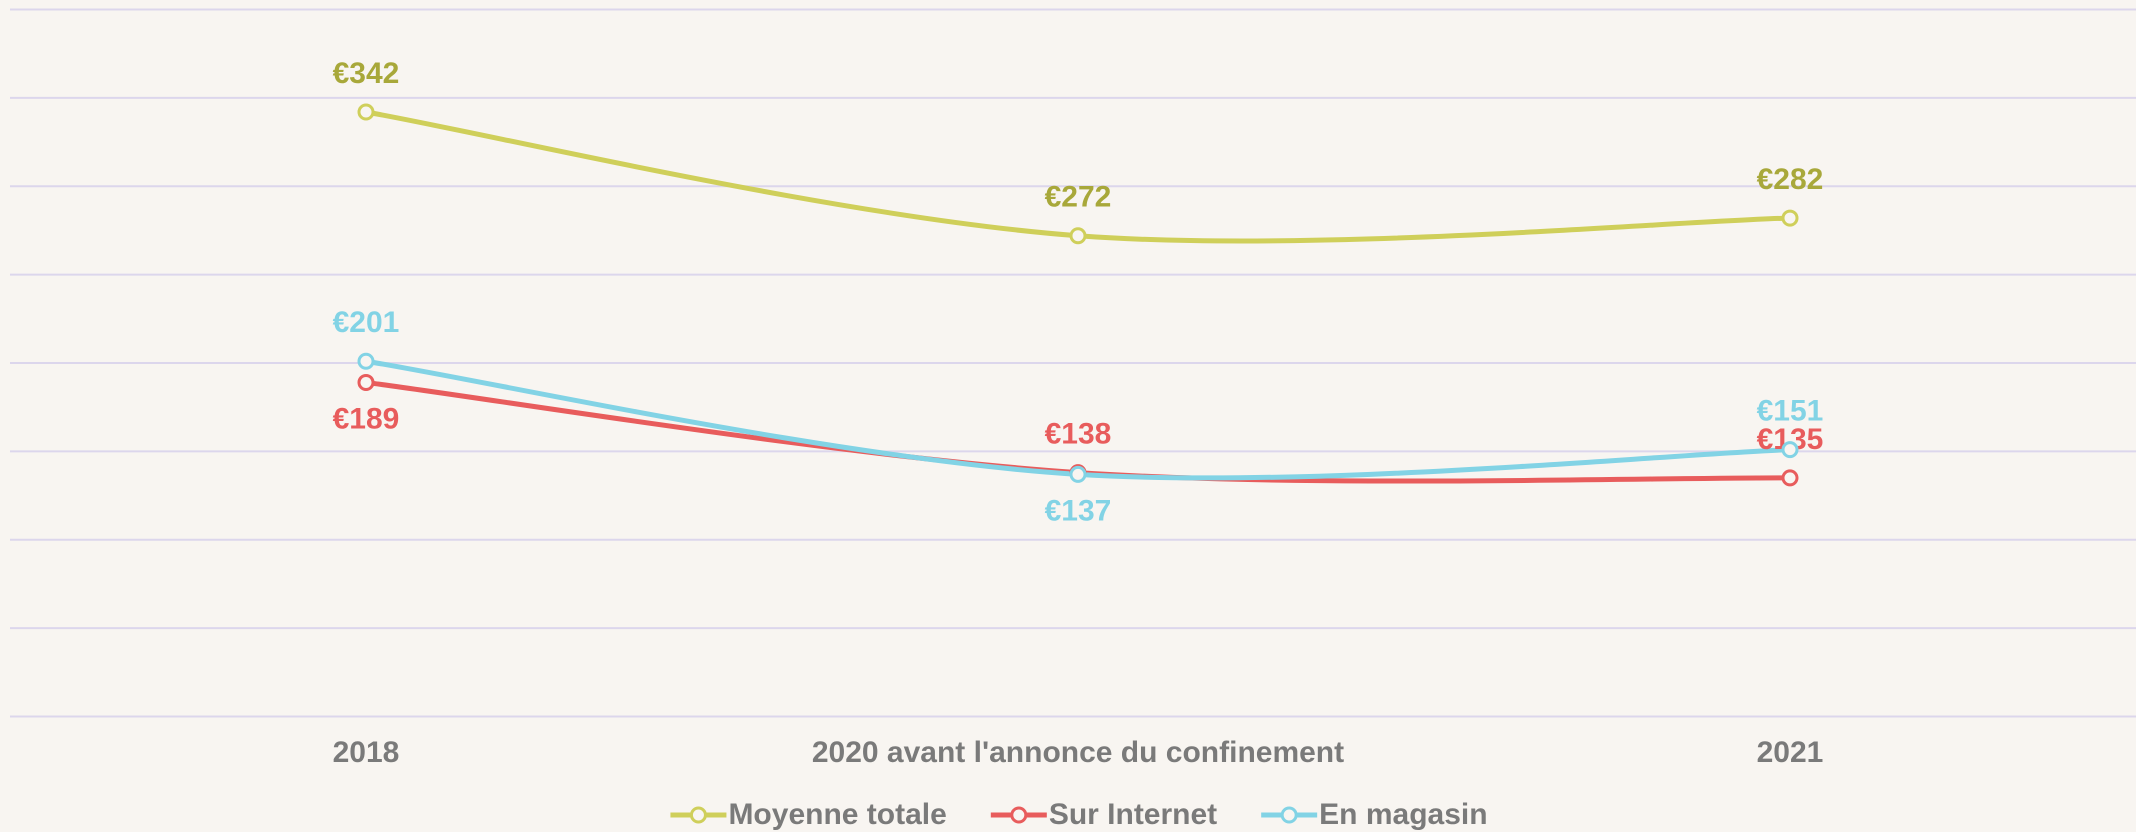 This screenshot has width=2136, height=832. Describe the element at coordinates (1078, 176) in the screenshot. I see `series-line` at that location.